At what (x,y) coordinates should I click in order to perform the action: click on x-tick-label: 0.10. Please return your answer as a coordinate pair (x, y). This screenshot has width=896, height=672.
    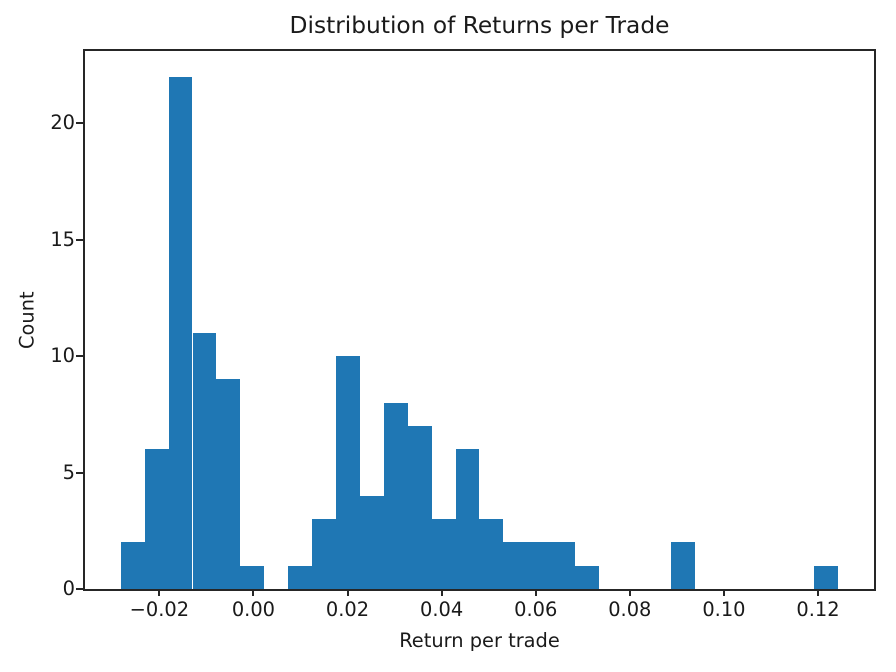
    Looking at the image, I should click on (724, 609).